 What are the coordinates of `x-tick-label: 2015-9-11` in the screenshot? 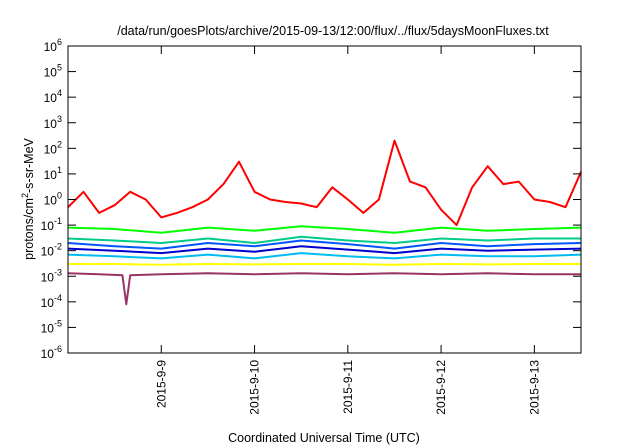 It's located at (348, 387).